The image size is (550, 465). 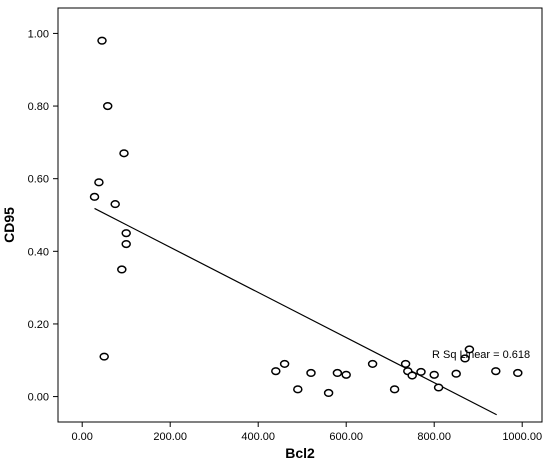 What do you see at coordinates (38, 252) in the screenshot?
I see `y-tick-label: 0.40` at bounding box center [38, 252].